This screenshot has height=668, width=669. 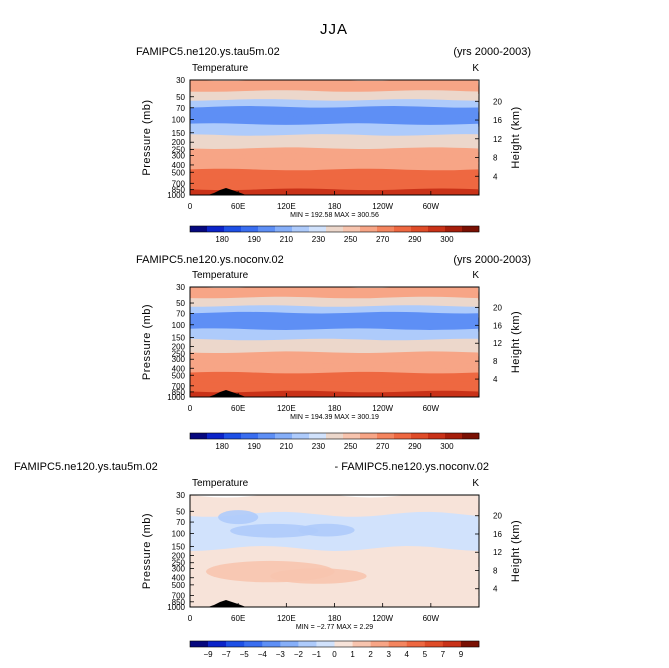 I want to click on colorbar-label: 250, so click(x=351, y=239).